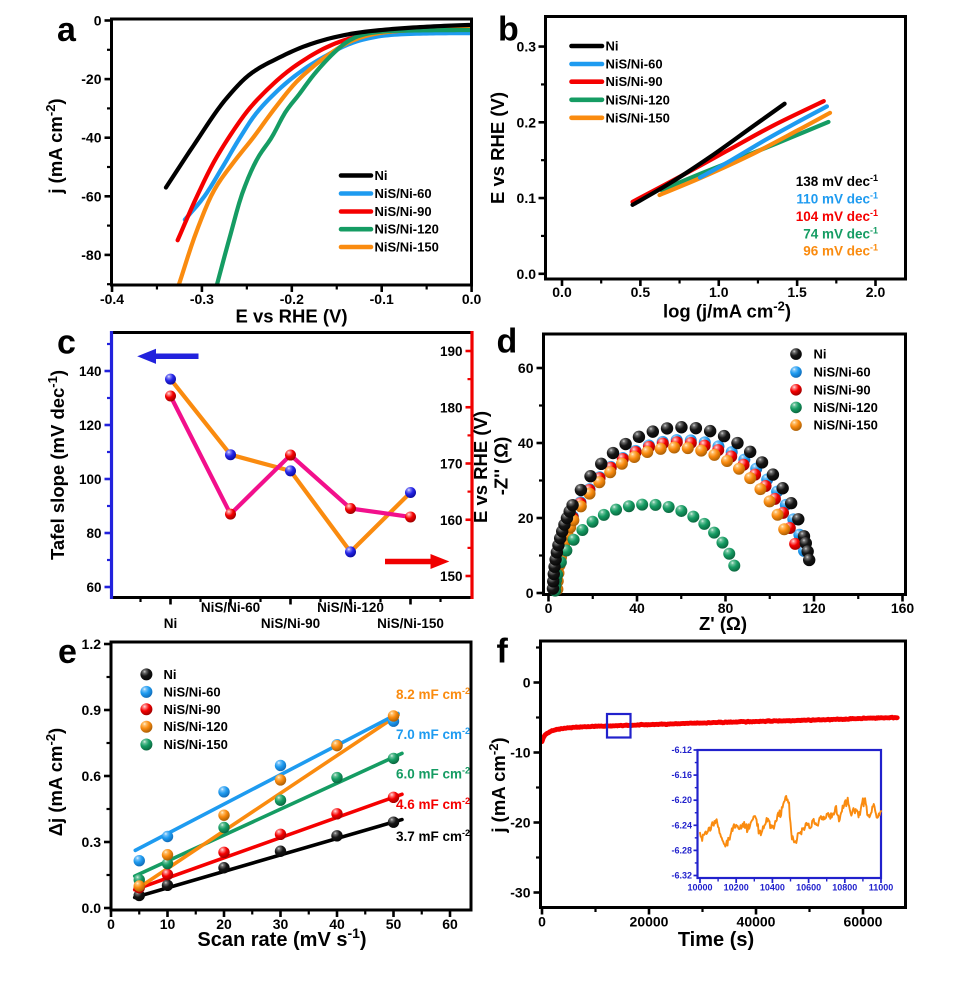 The width and height of the screenshot is (956, 987). Describe the element at coordinates (649, 922) in the screenshot. I see `svg-text: 20000` at that location.